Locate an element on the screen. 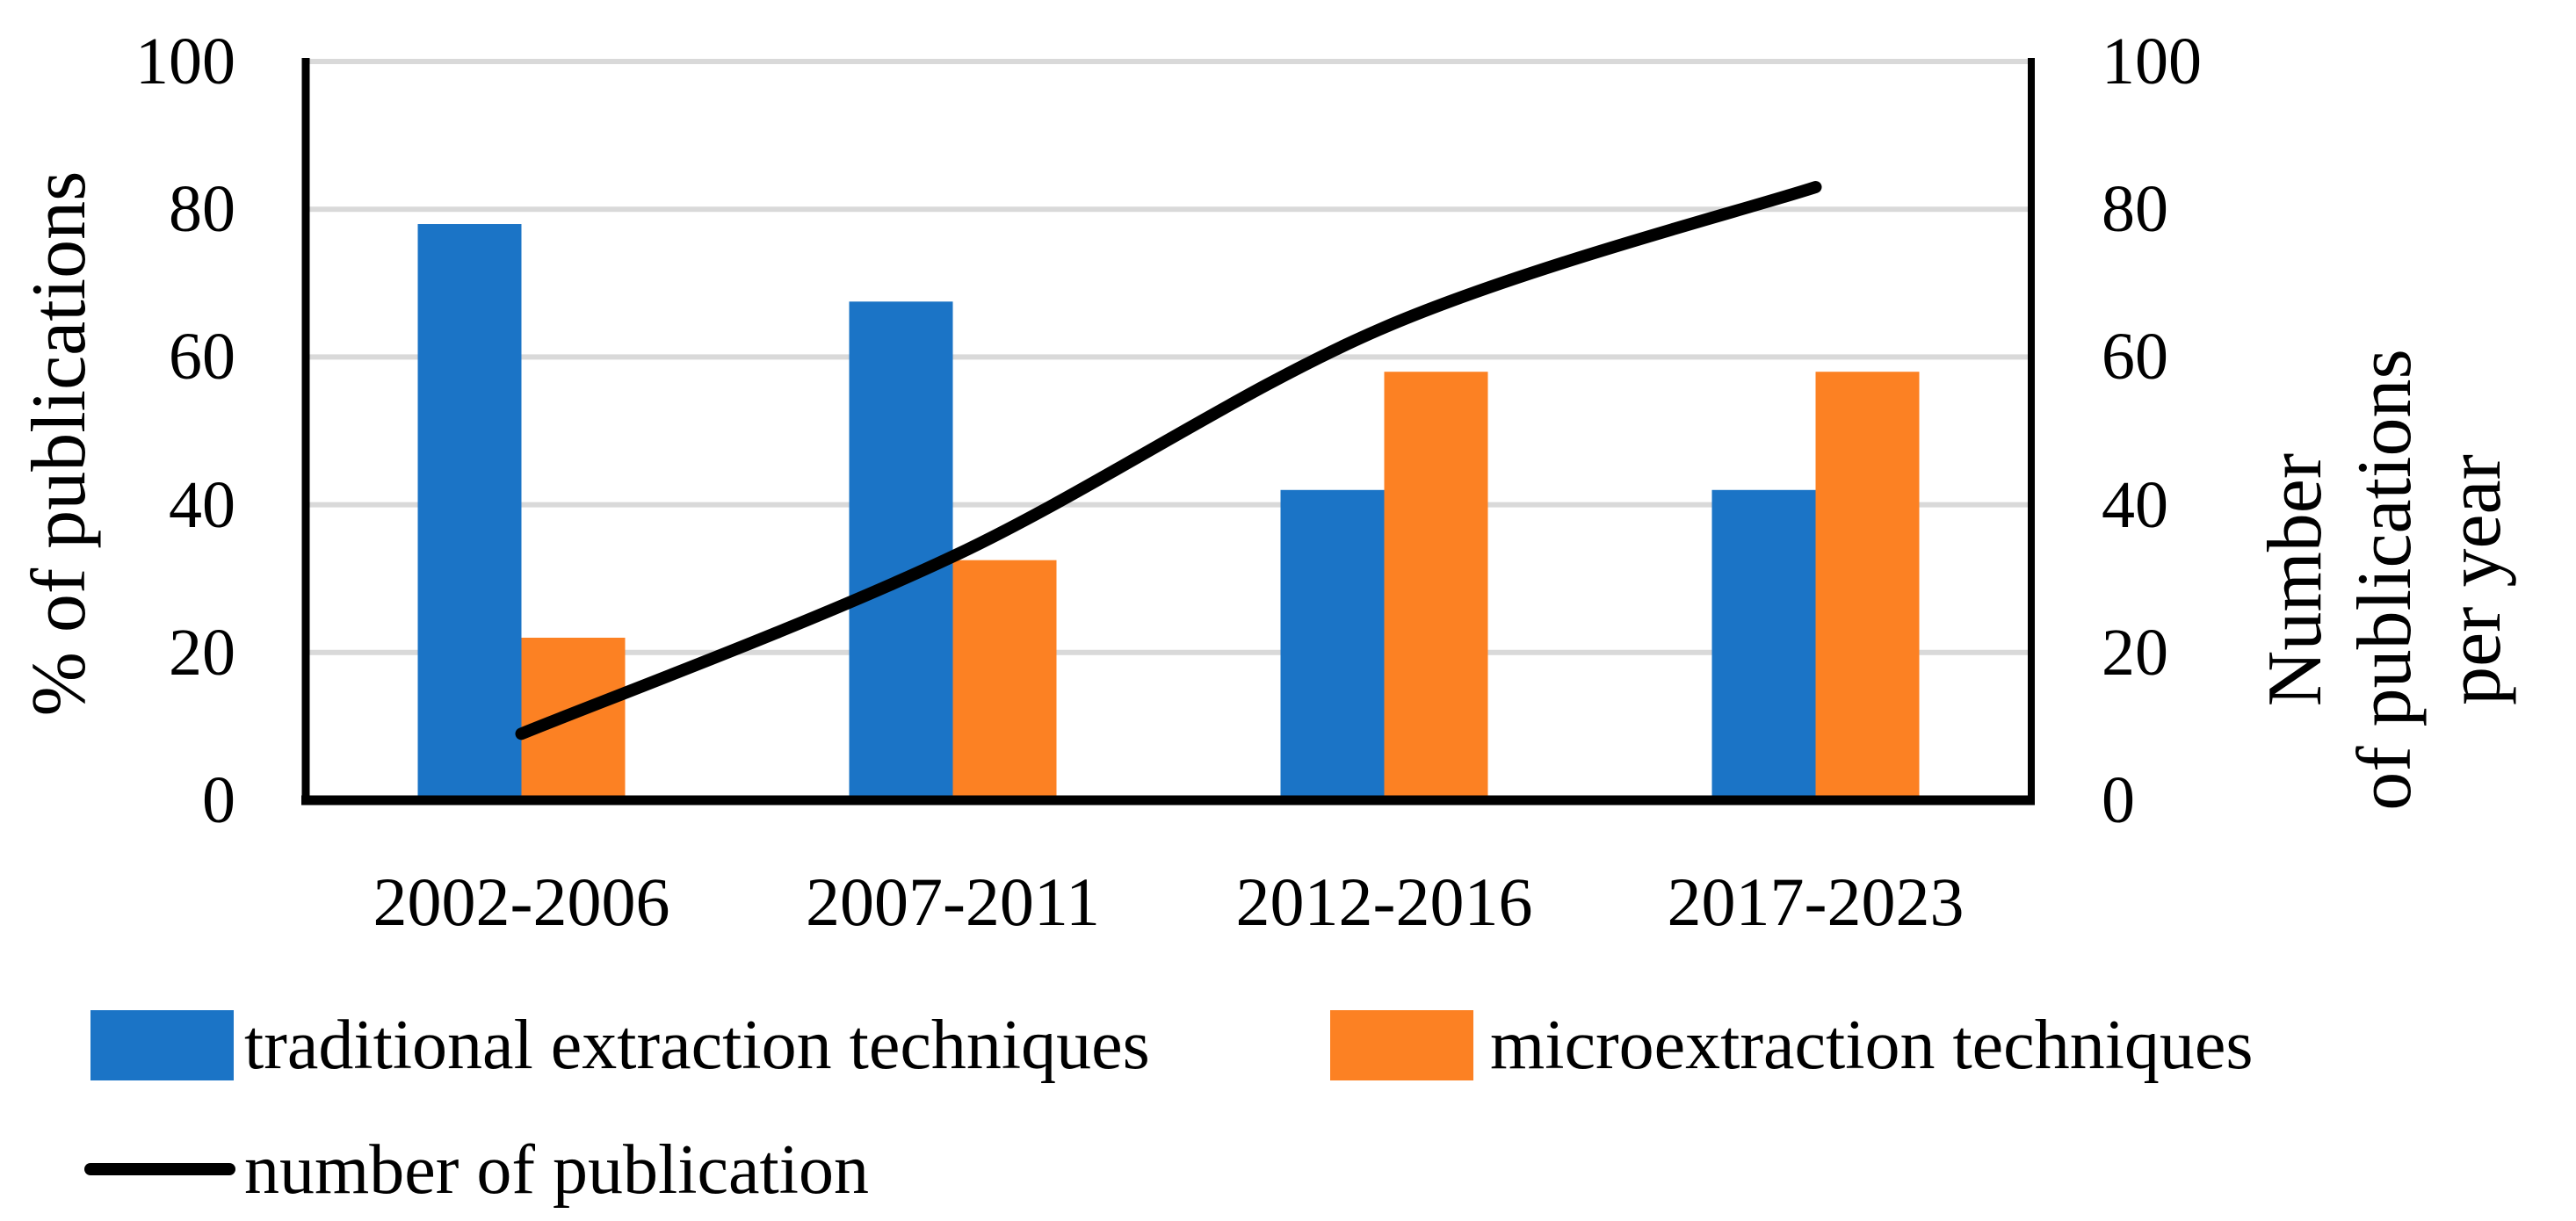 This screenshot has width=2576, height=1221. left-tick-80: 80 is located at coordinates (202, 209).